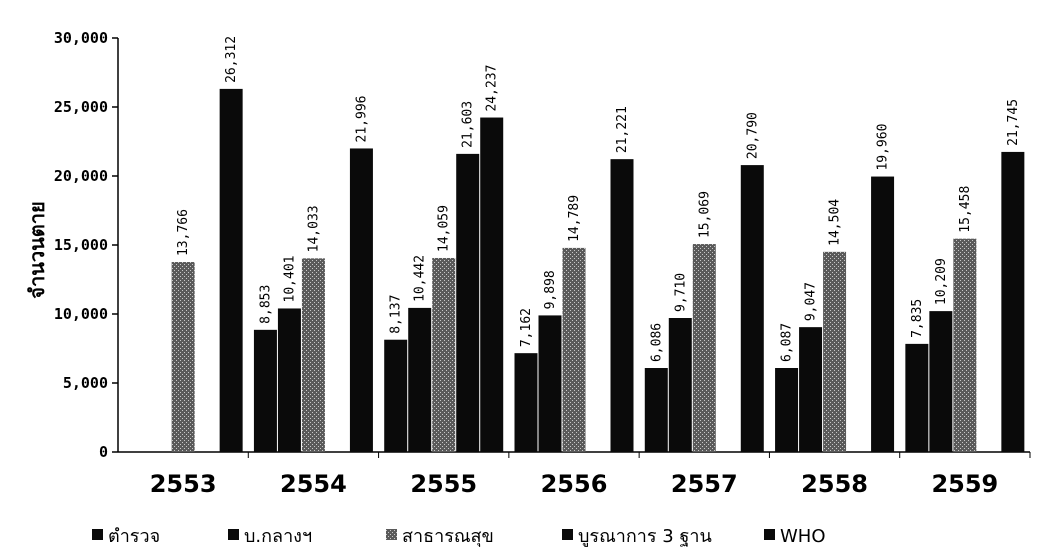 This screenshot has width=1054, height=560. Describe the element at coordinates (965, 209) in the screenshot. I see `data-label: 15,458` at that location.